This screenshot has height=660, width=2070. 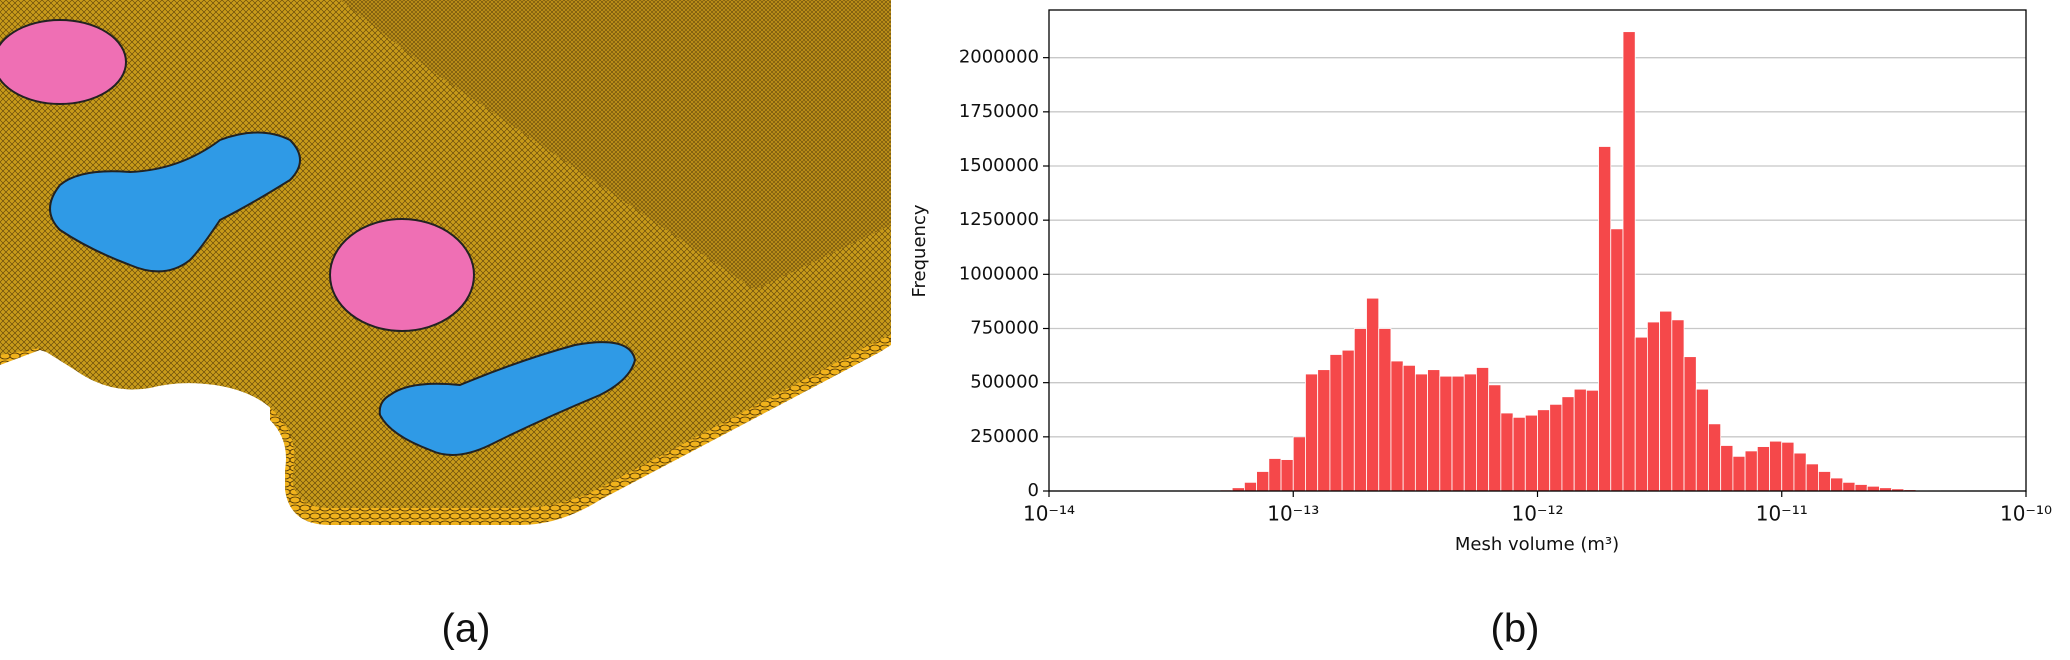 I want to click on x-tick-label: 10⁻¹³, so click(x=1293, y=514).